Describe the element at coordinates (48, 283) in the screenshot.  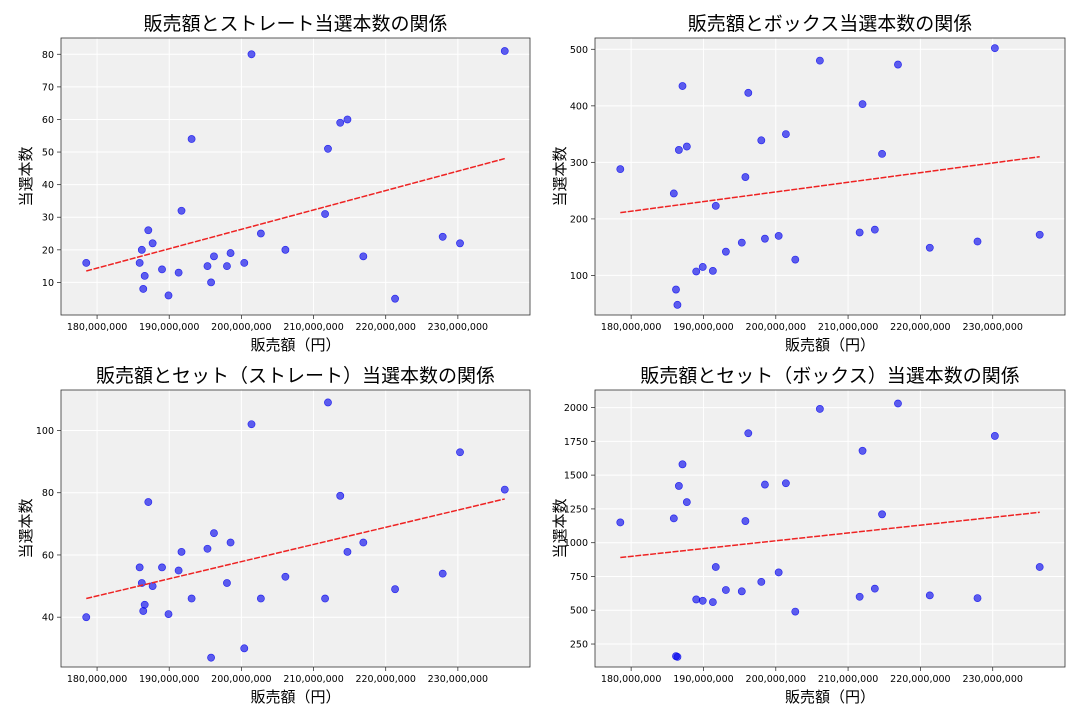
I see `y-tick-label: 10` at that location.